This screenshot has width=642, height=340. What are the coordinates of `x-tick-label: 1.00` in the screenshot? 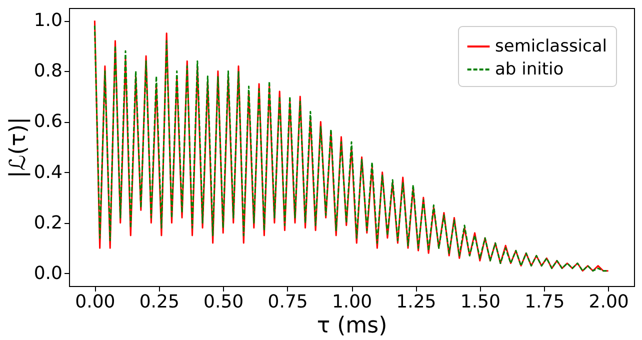 It's located at (352, 302).